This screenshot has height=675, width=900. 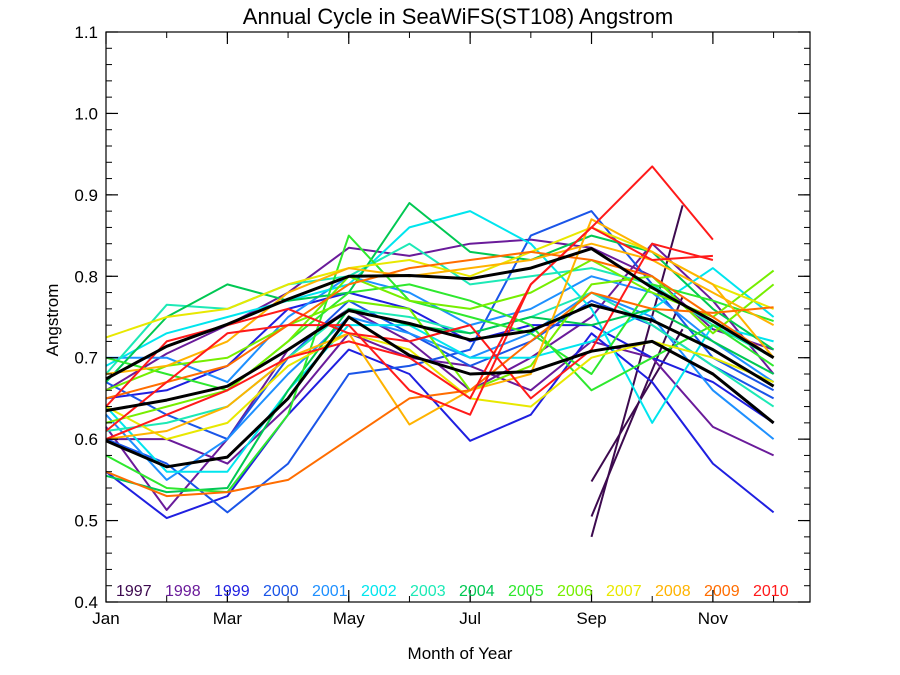 What do you see at coordinates (460, 653) in the screenshot?
I see `x-axis-label: Month of Year` at bounding box center [460, 653].